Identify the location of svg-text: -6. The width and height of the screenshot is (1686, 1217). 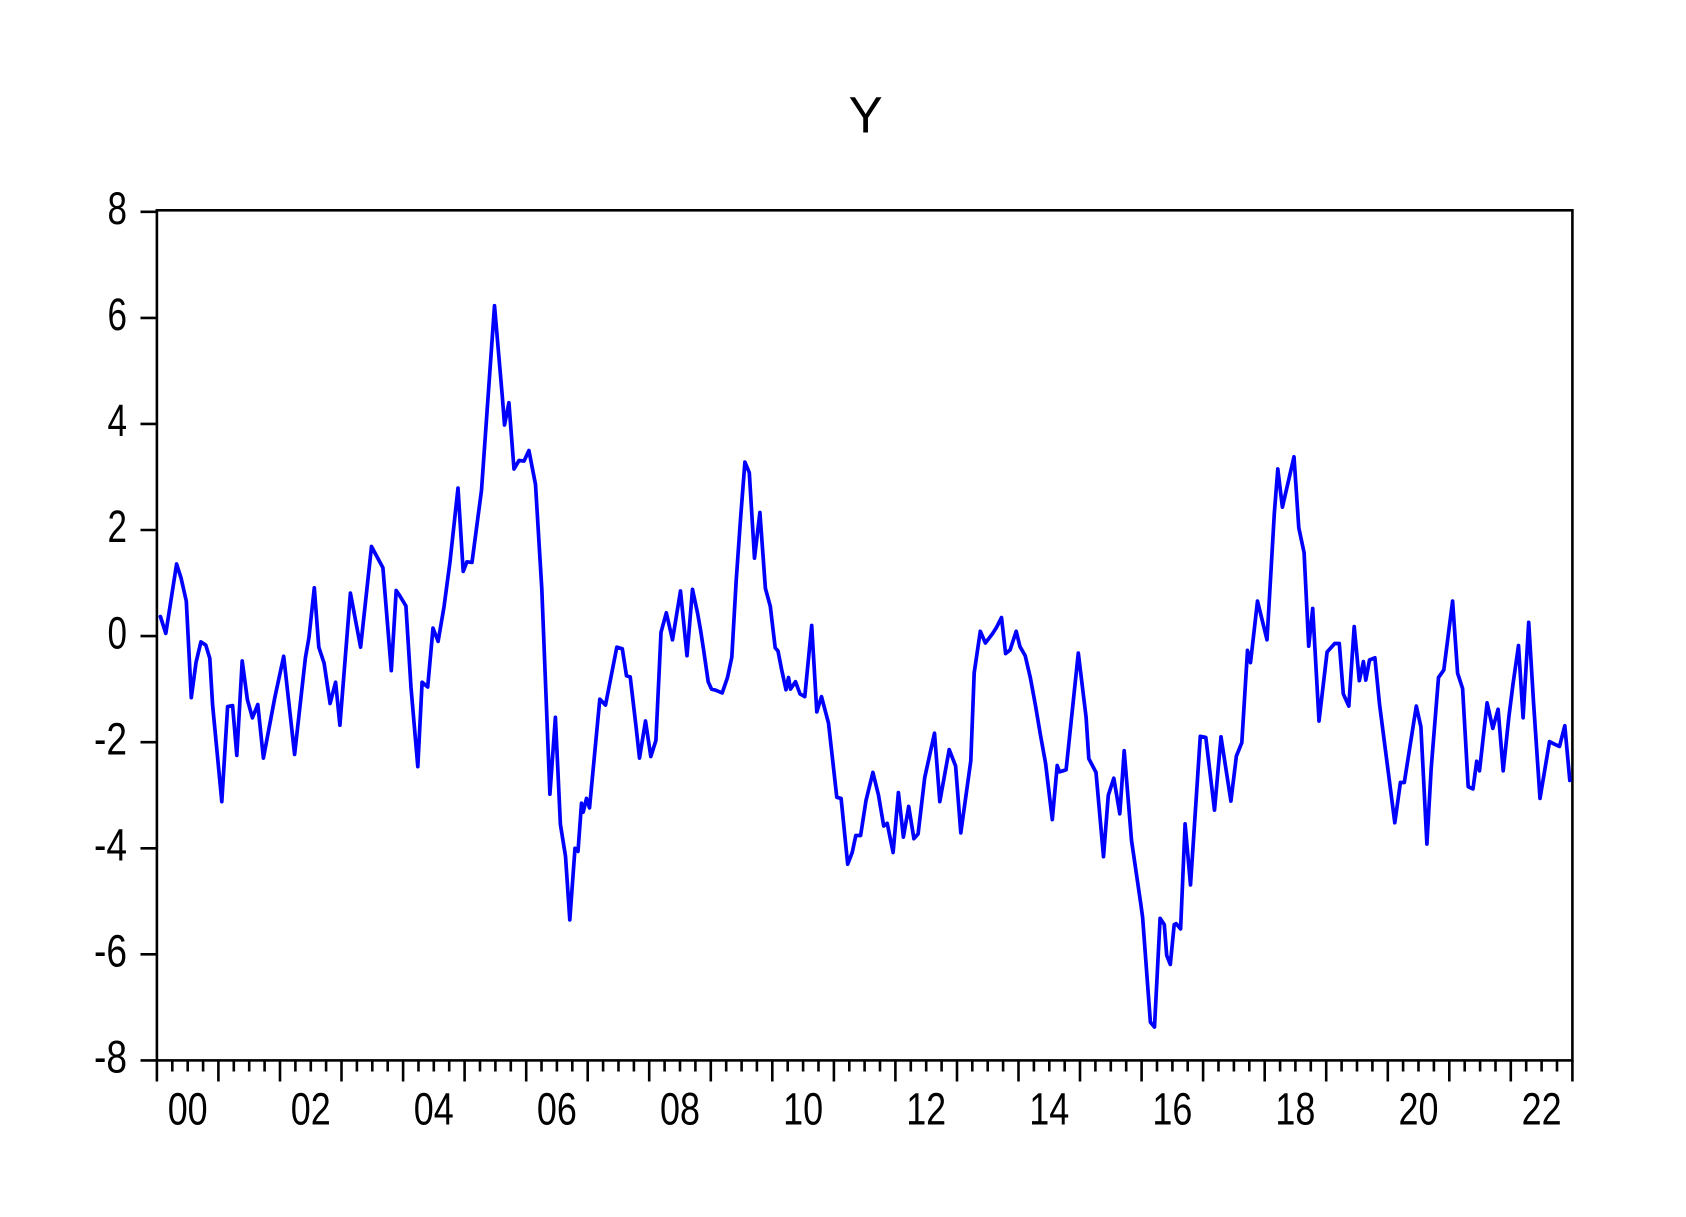
(110, 951).